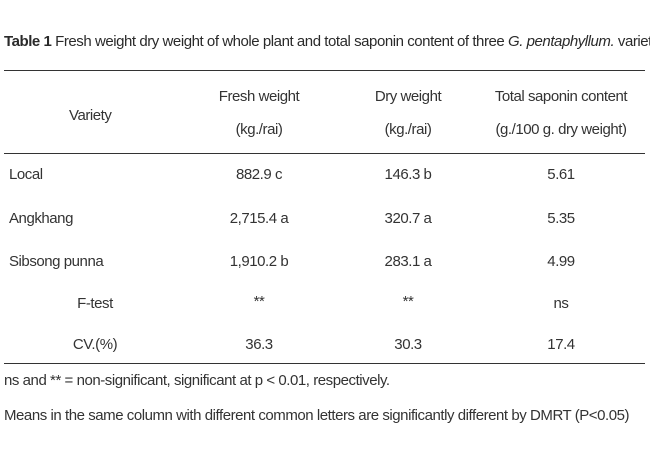 The width and height of the screenshot is (650, 450). Describe the element at coordinates (90, 115) in the screenshot. I see `header-variety: Variety` at that location.